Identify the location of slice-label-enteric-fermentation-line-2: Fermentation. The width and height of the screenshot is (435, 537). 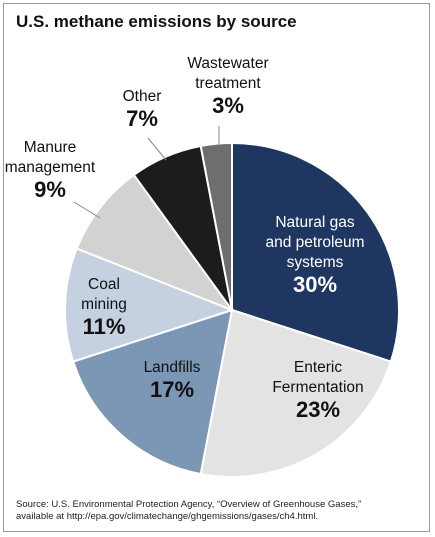
(317, 387).